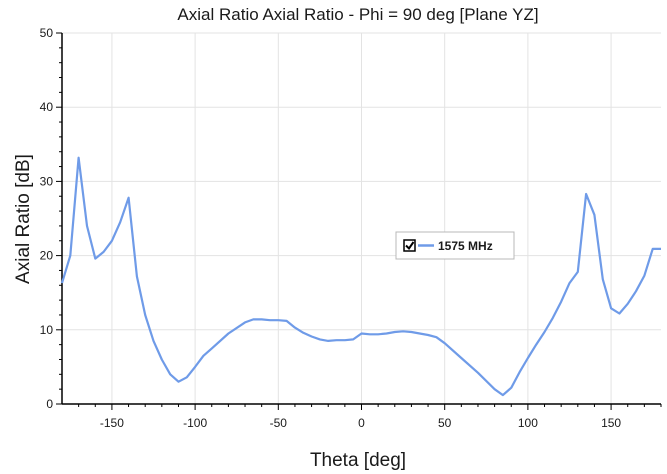 The image size is (667, 474). Describe the element at coordinates (49, 404) in the screenshot. I see `y-tick-label: 0` at that location.